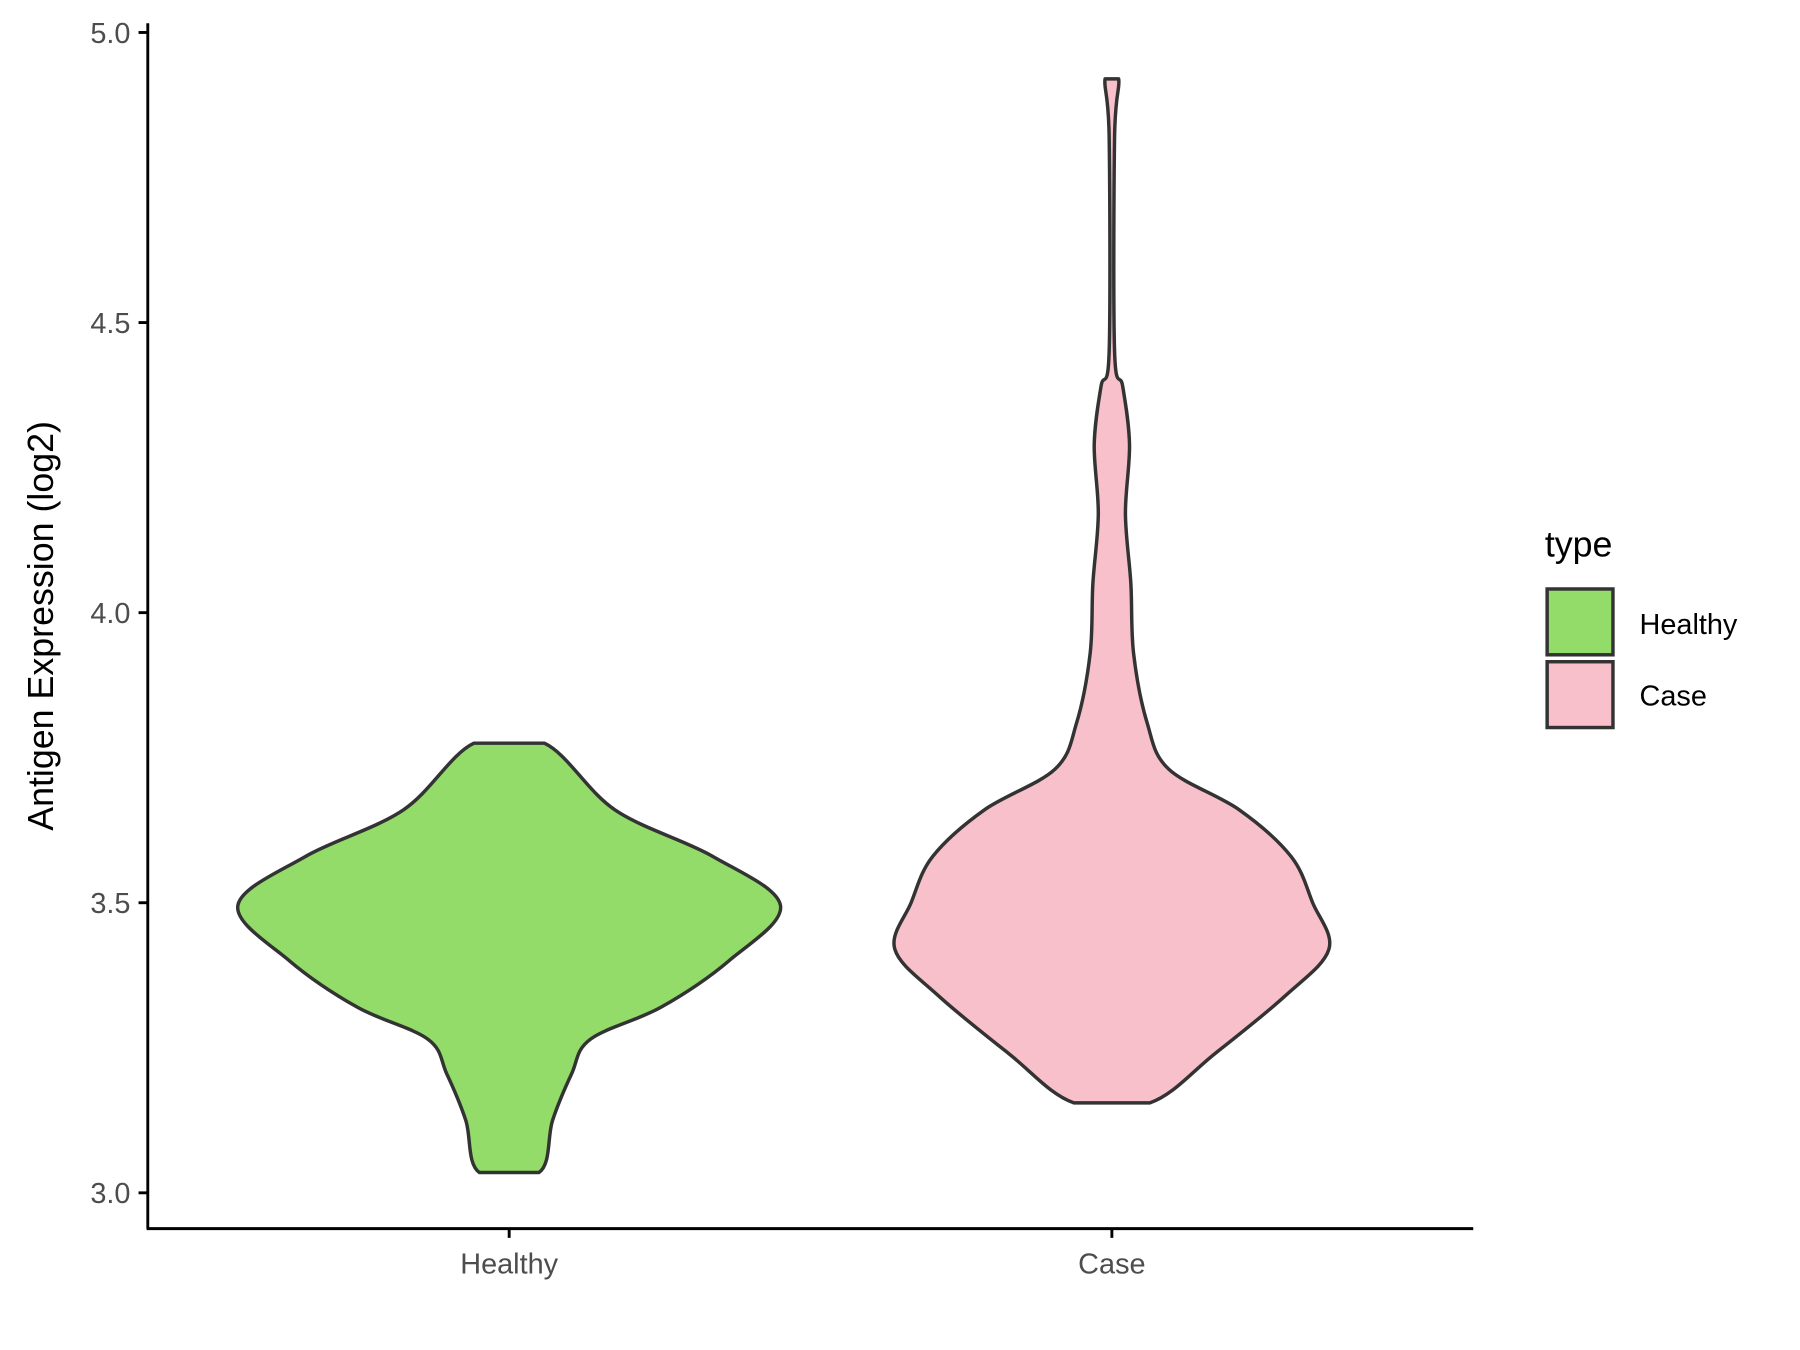  What do you see at coordinates (1673, 697) in the screenshot?
I see `legend-label-case: Case` at bounding box center [1673, 697].